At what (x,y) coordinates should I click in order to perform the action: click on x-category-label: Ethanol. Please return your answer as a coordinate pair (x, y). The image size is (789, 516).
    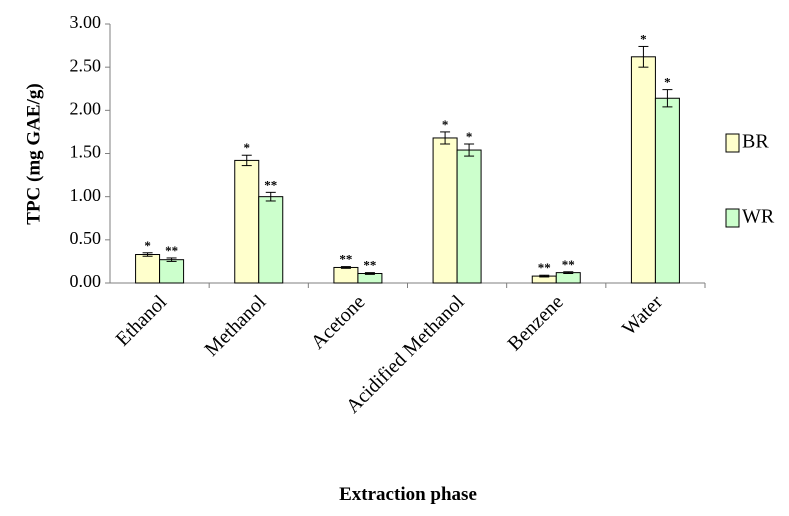
    Looking at the image, I should click on (142, 321).